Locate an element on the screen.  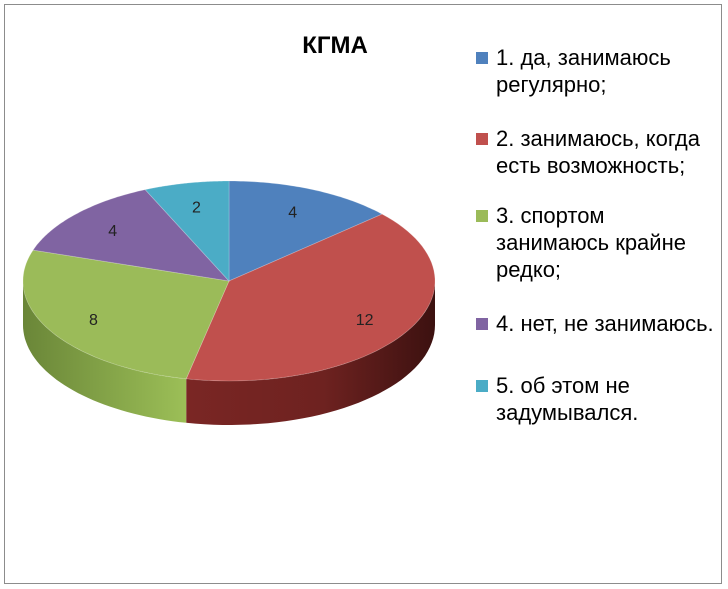
chart-title: КГМА is located at coordinates (335, 45).